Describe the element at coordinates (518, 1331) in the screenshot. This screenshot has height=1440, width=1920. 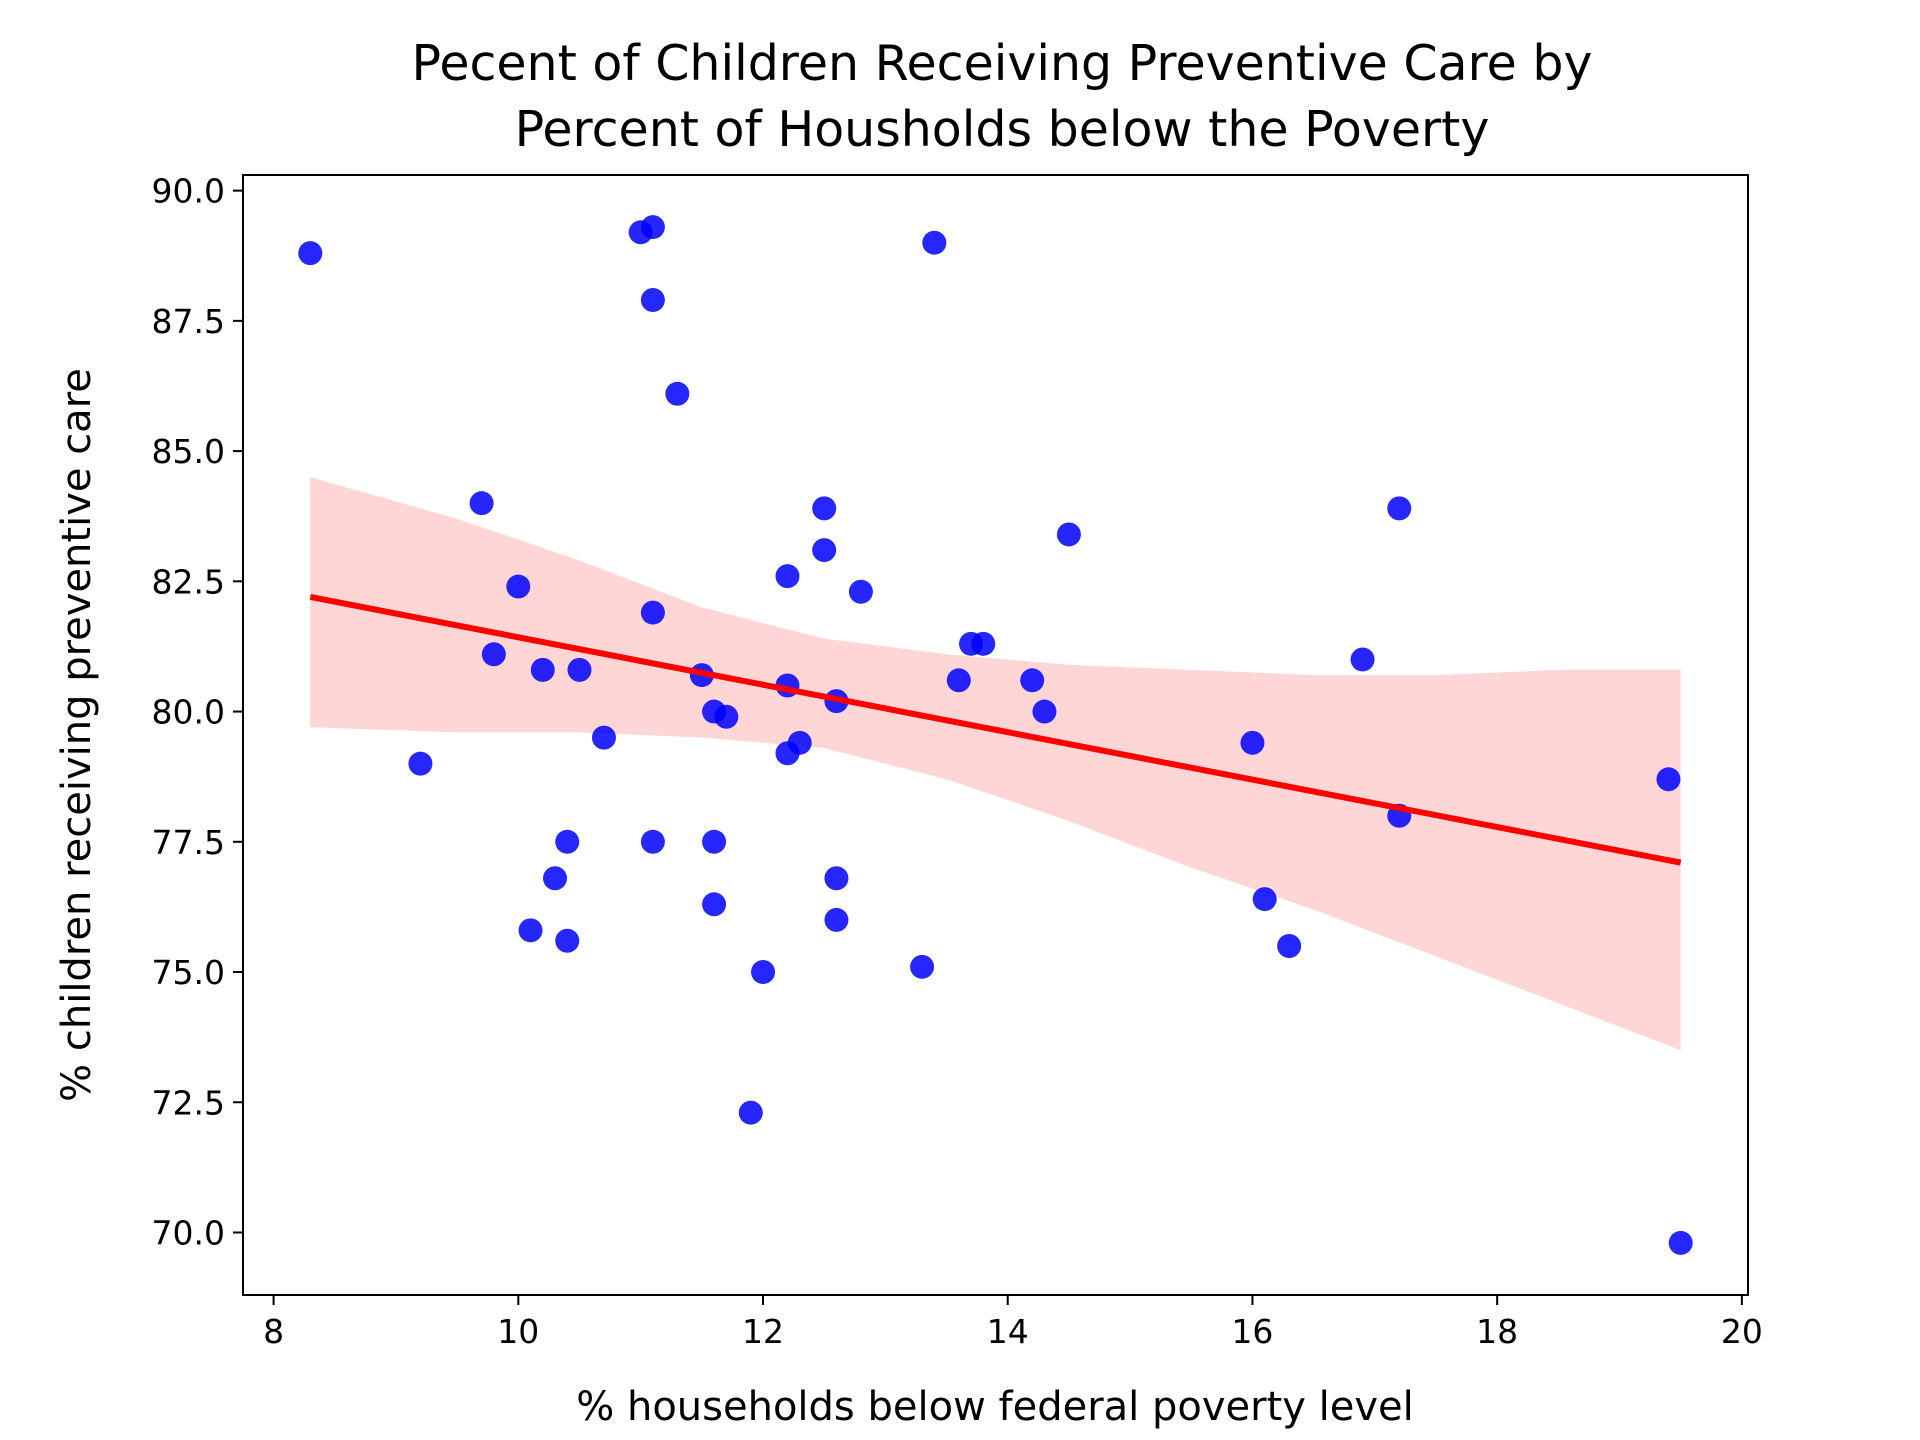
I see `x-tick-label: 10` at that location.